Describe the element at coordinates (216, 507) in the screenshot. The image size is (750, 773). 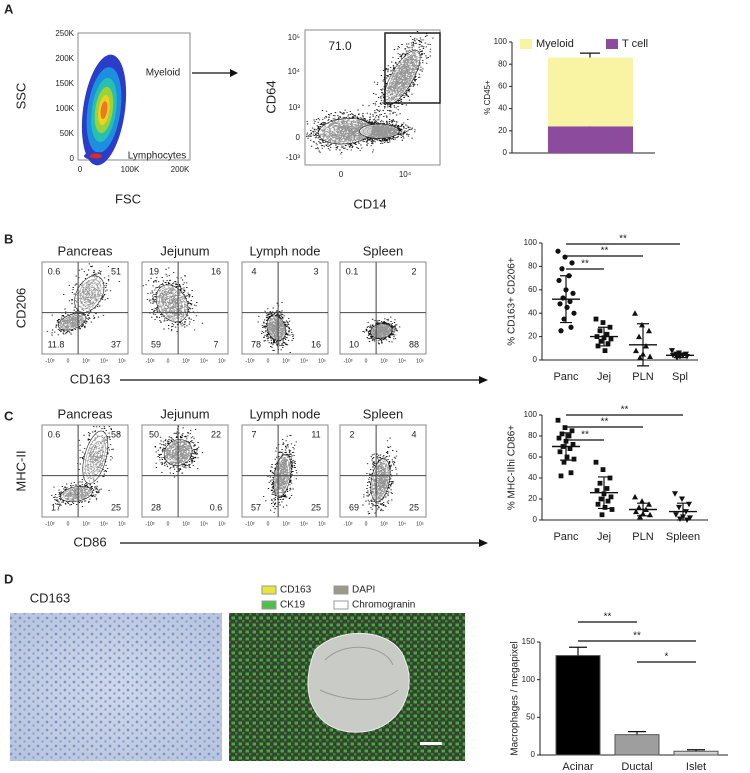
I see `quadrant-value: 0.6` at that location.